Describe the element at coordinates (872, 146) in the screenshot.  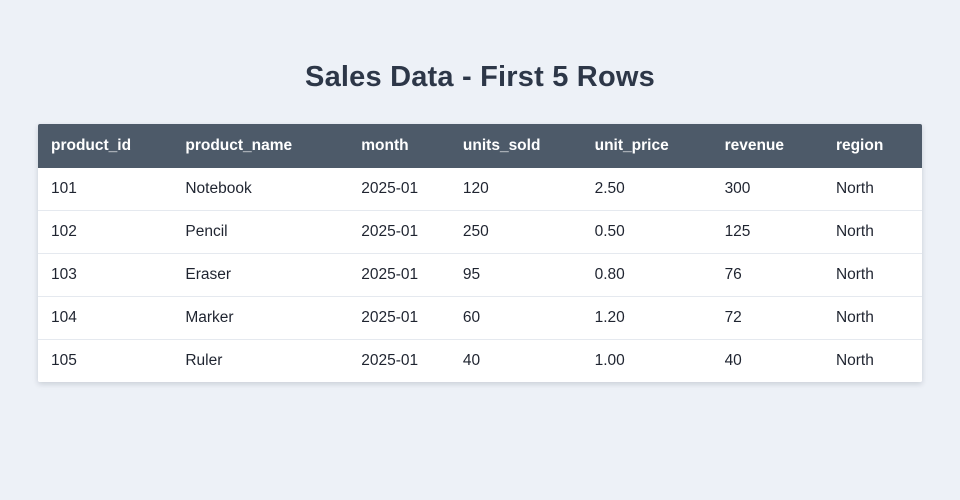
I see `column-header: region` at that location.